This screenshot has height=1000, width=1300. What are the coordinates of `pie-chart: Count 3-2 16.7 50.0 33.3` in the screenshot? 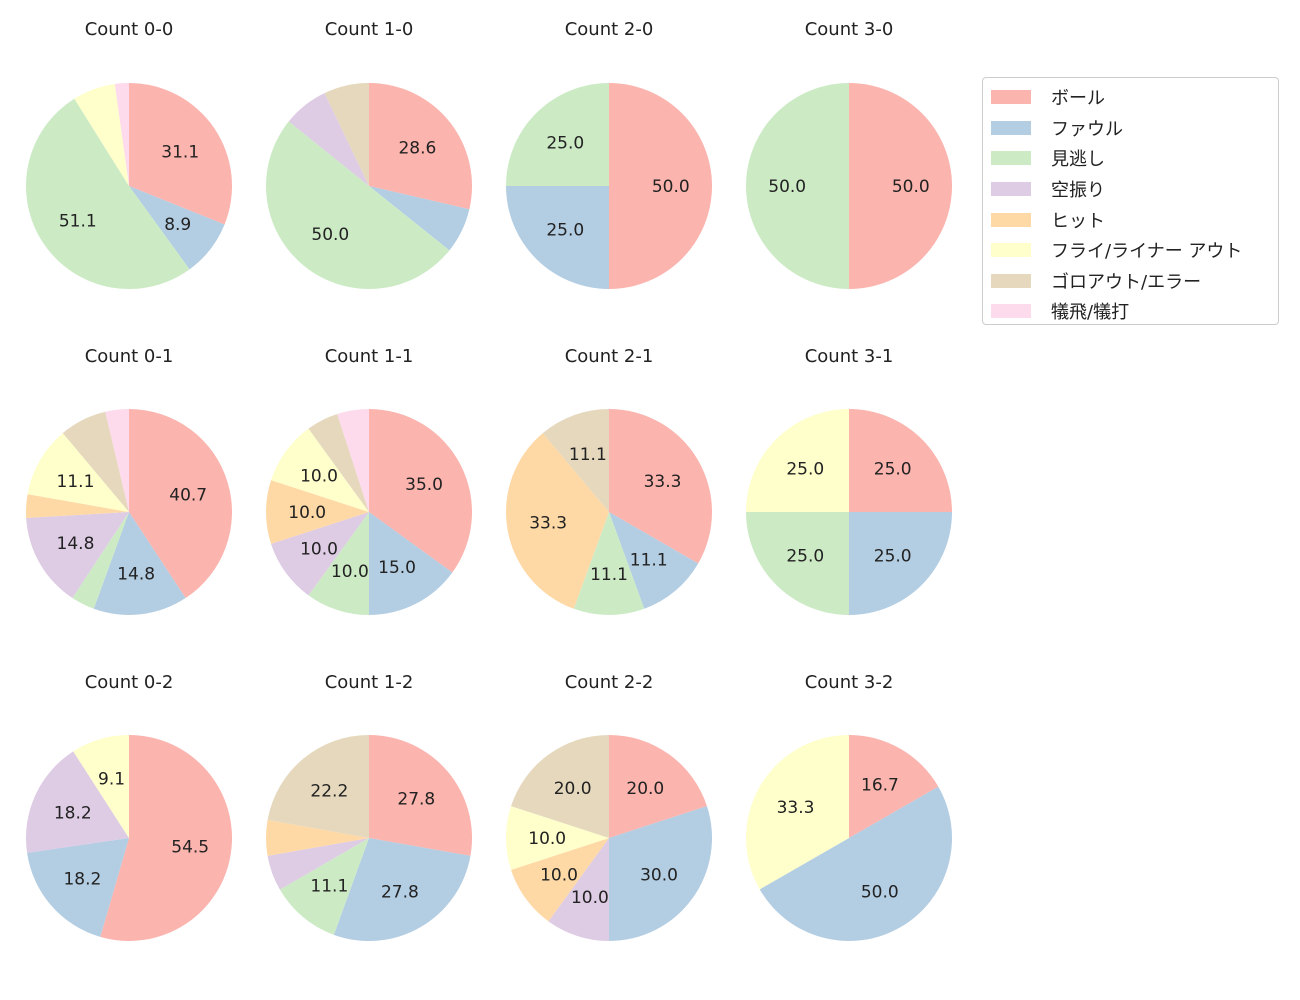 It's located at (848, 806).